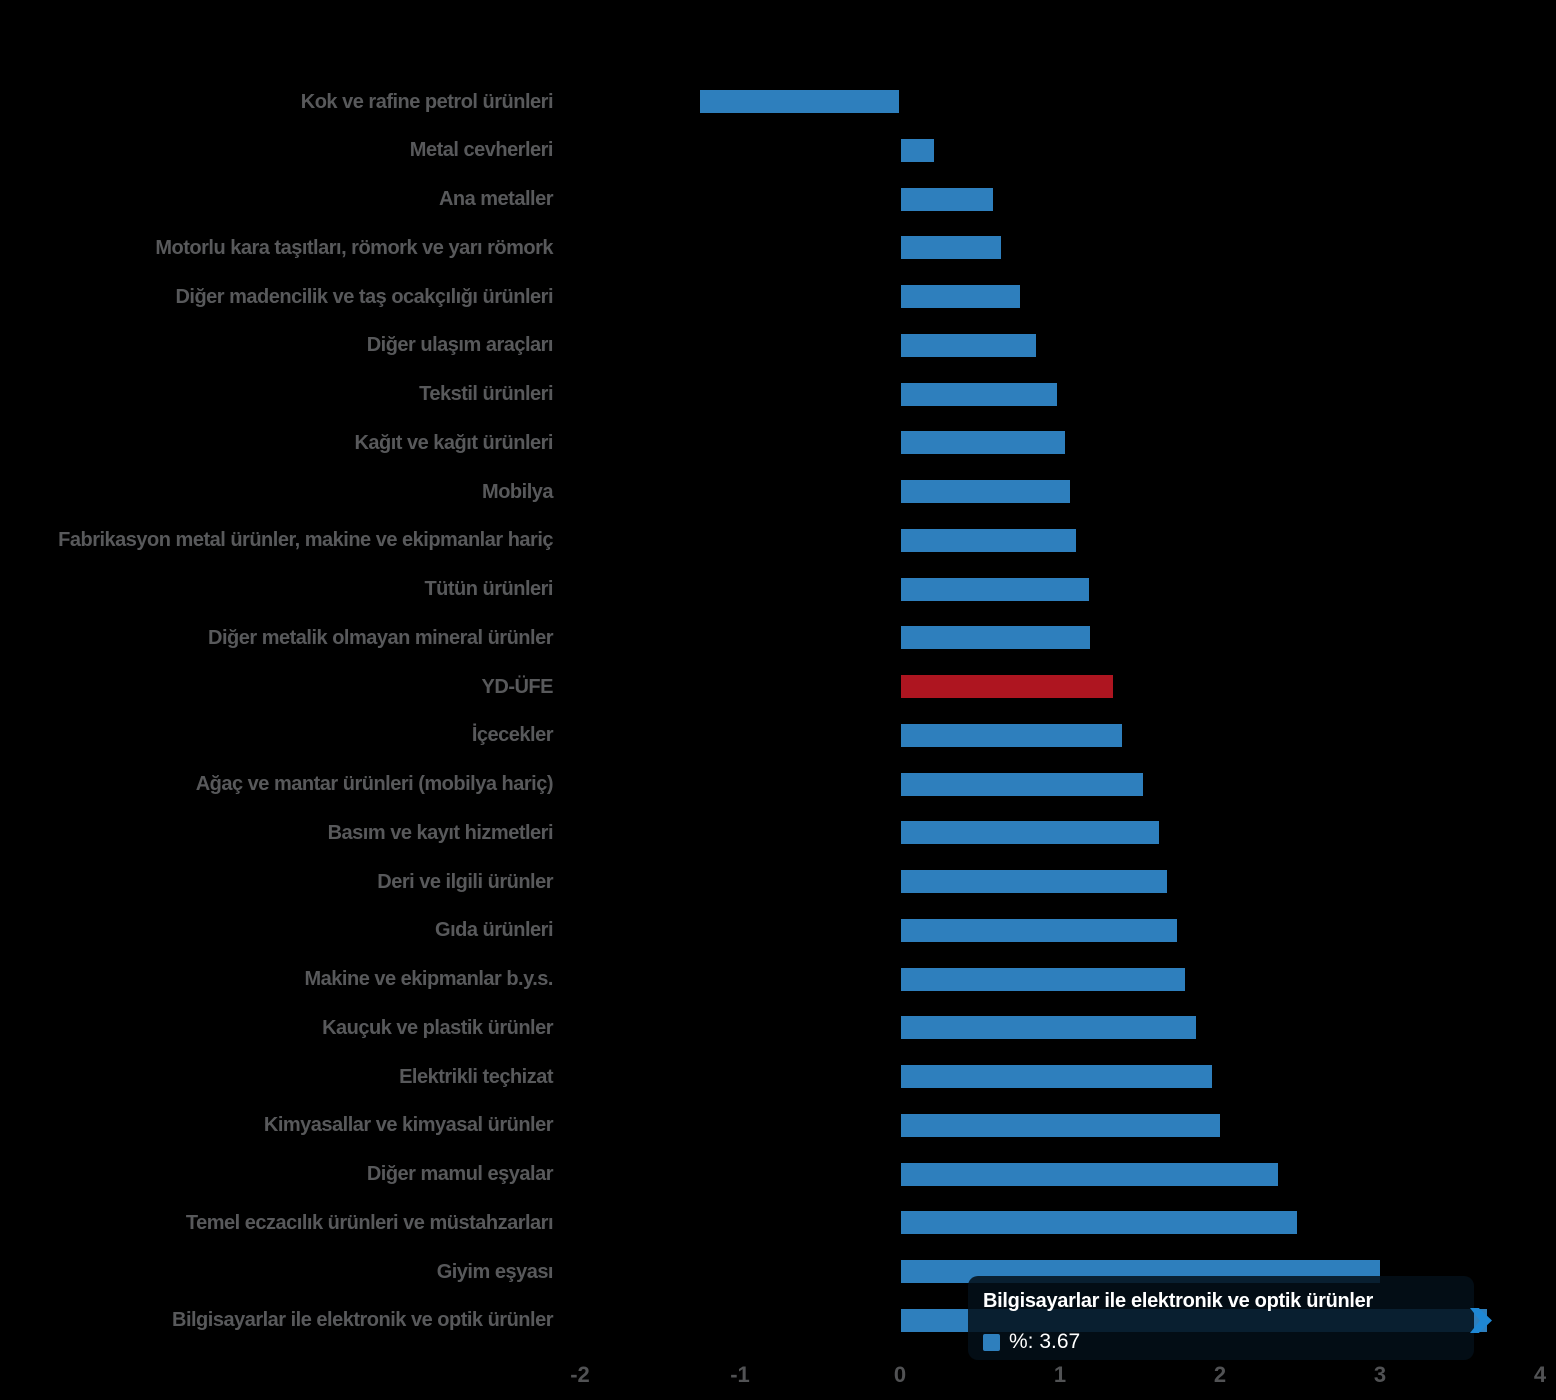  What do you see at coordinates (580, 1374) in the screenshot?
I see `x-axis-tick-label: -2` at bounding box center [580, 1374].